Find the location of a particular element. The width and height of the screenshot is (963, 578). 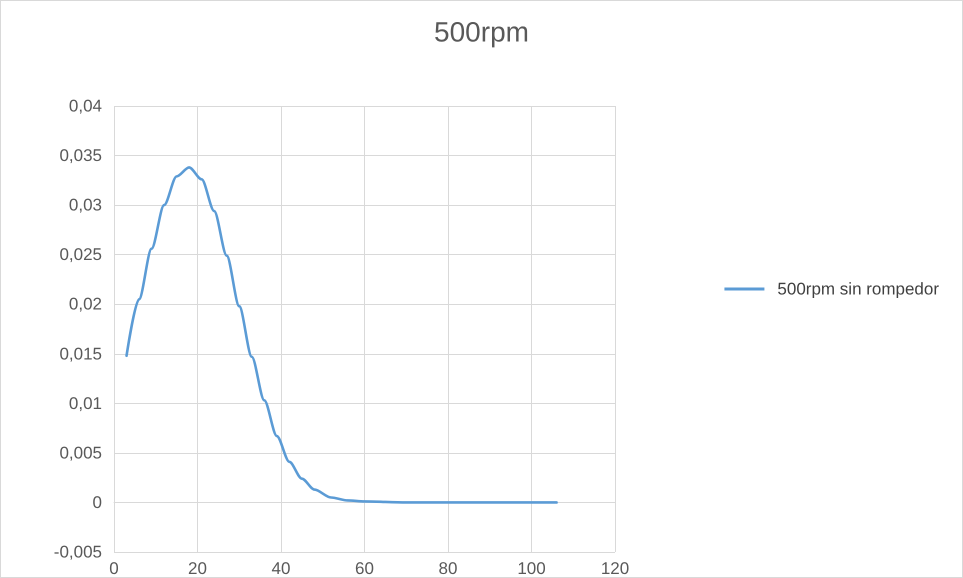

x-tick-label: 60 is located at coordinates (364, 568).